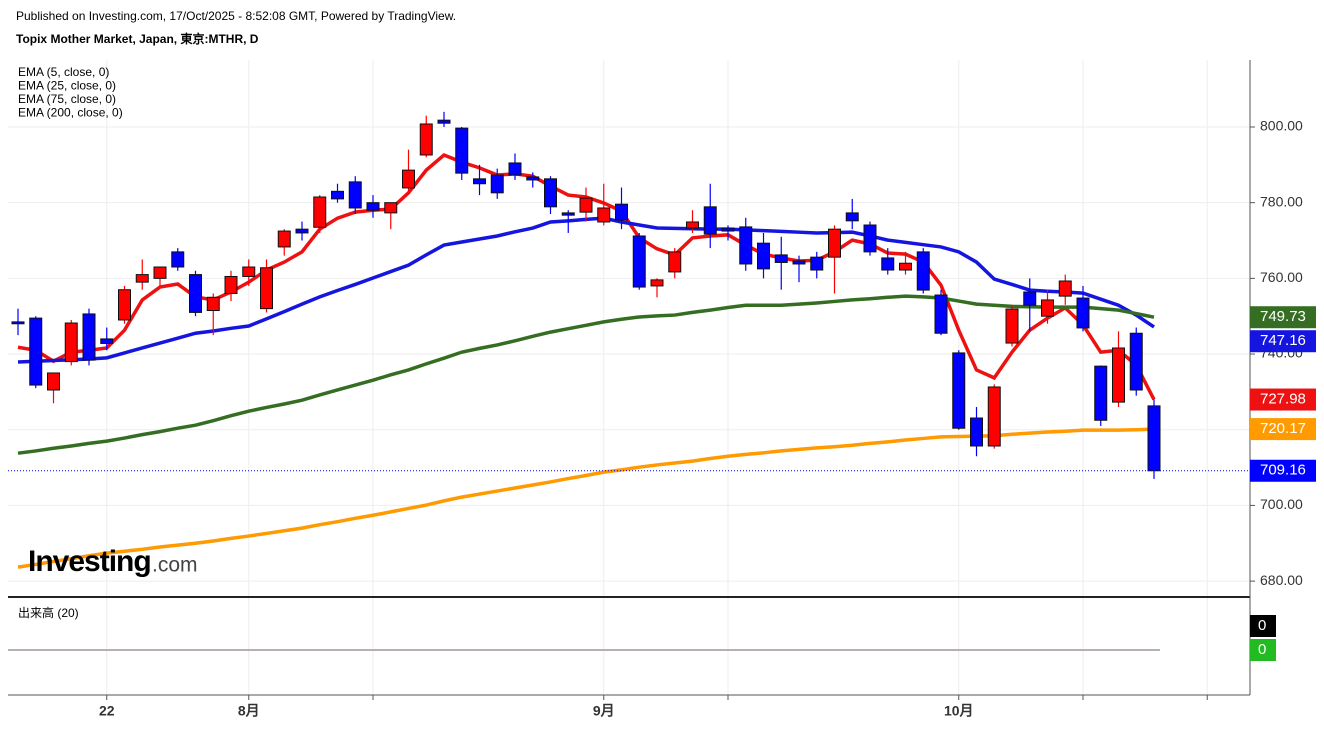 Image resolution: width=1324 pixels, height=729 pixels. I want to click on price-label: 720.17, so click(1283, 428).